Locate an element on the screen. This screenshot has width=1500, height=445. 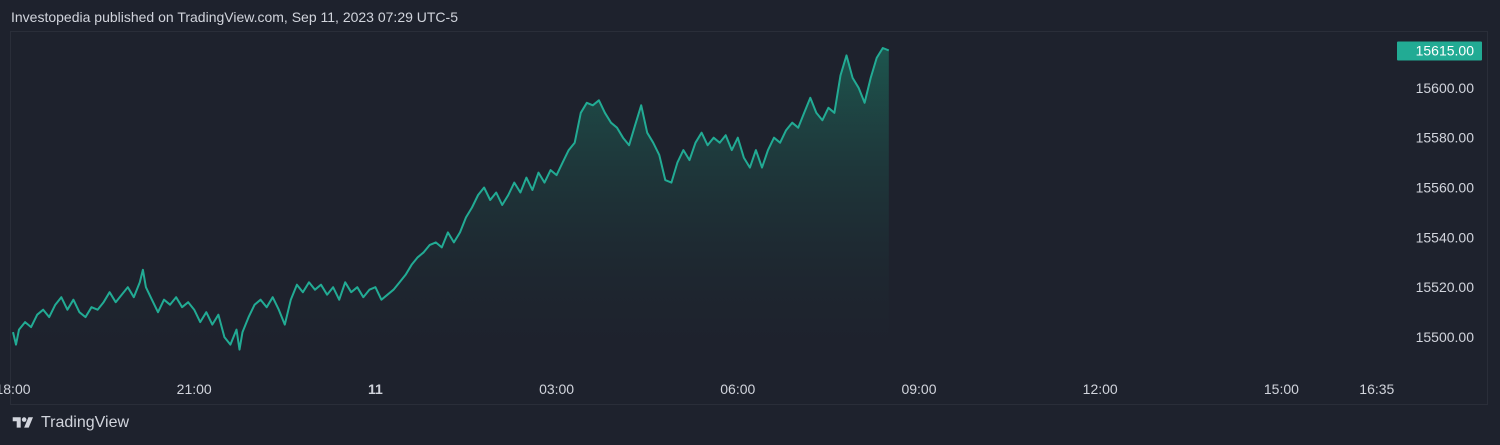
last-price-label: 15615.00 is located at coordinates (1445, 50).